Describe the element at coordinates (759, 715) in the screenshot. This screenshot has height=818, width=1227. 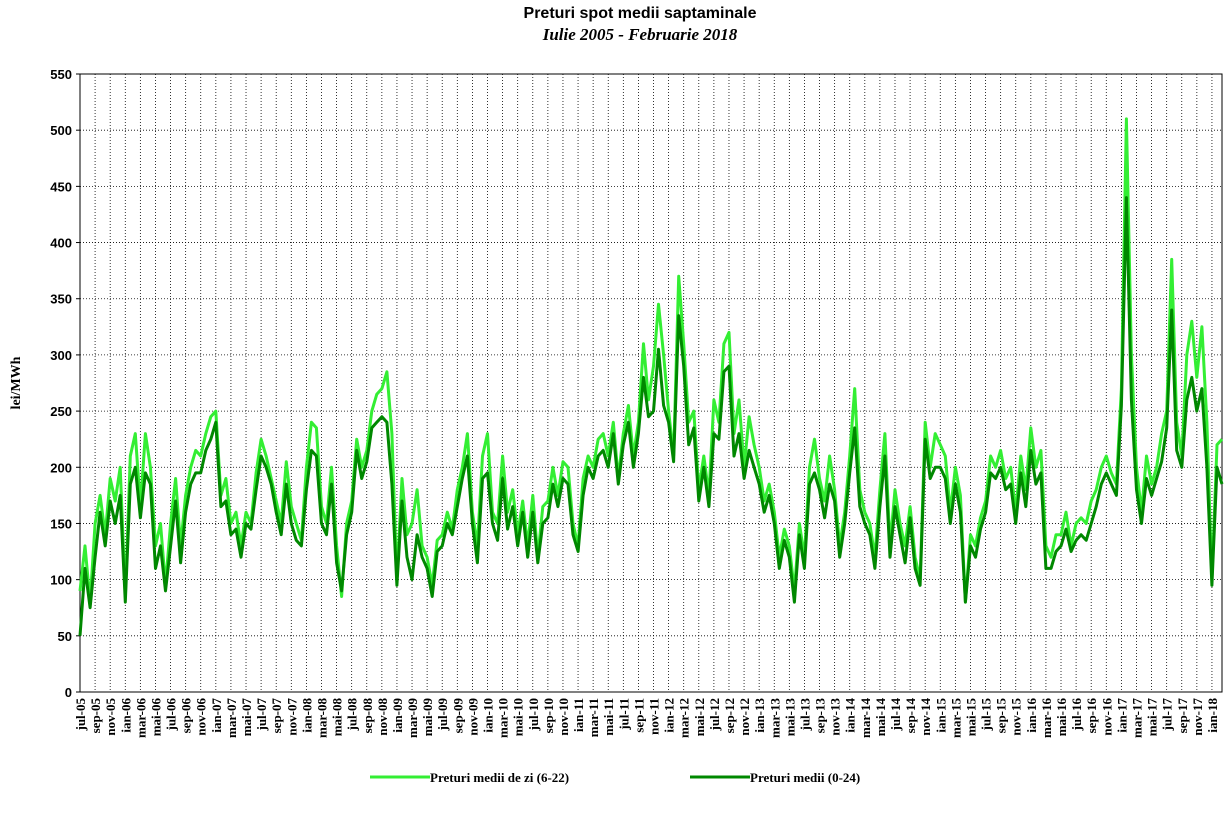
I see `x-tick-label: ian-13` at that location.